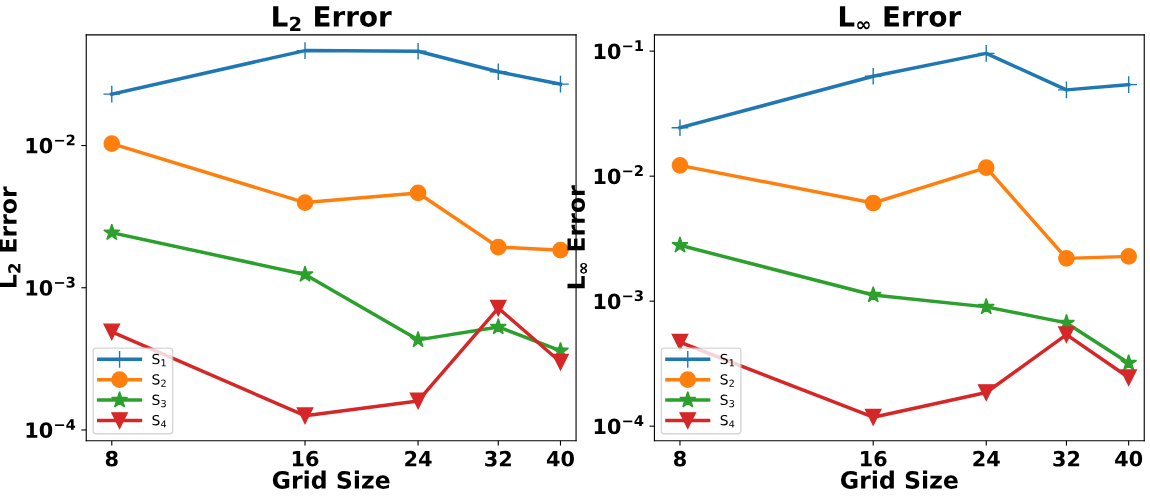 This screenshot has height=498, width=1150. I want to click on chart-title: L$_{2}$ Error, so click(332, 19).